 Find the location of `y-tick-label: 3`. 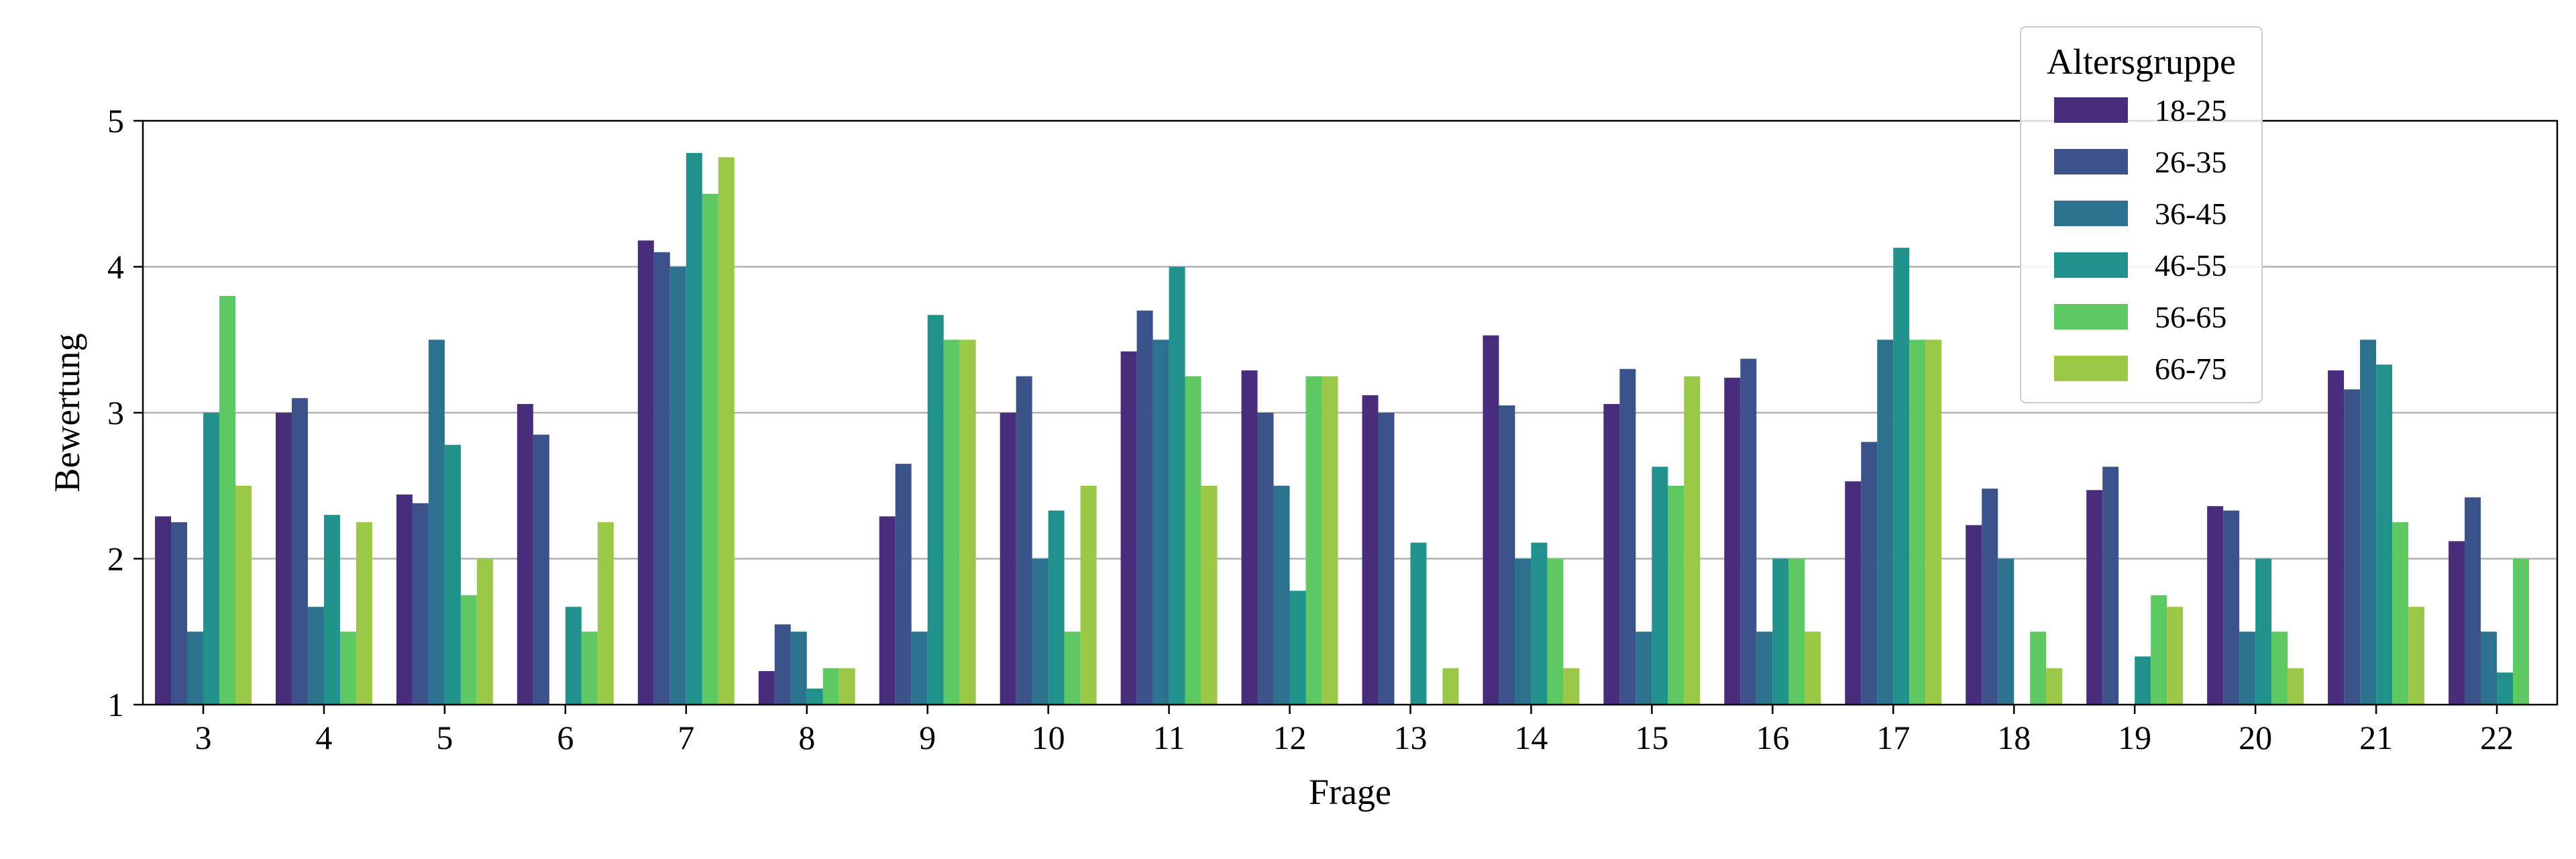

y-tick-label: 3 is located at coordinates (115, 413).